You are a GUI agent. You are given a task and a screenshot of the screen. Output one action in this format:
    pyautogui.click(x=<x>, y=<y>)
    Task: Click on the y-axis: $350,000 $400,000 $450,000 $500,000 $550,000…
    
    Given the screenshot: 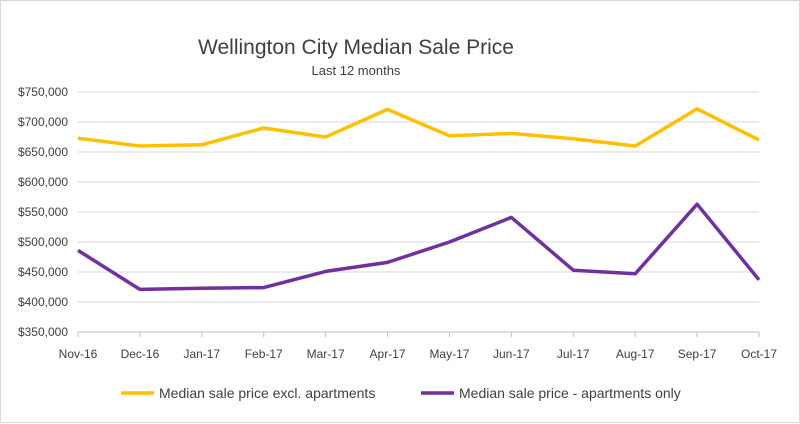 What is the action you would take?
    pyautogui.click(x=43, y=212)
    